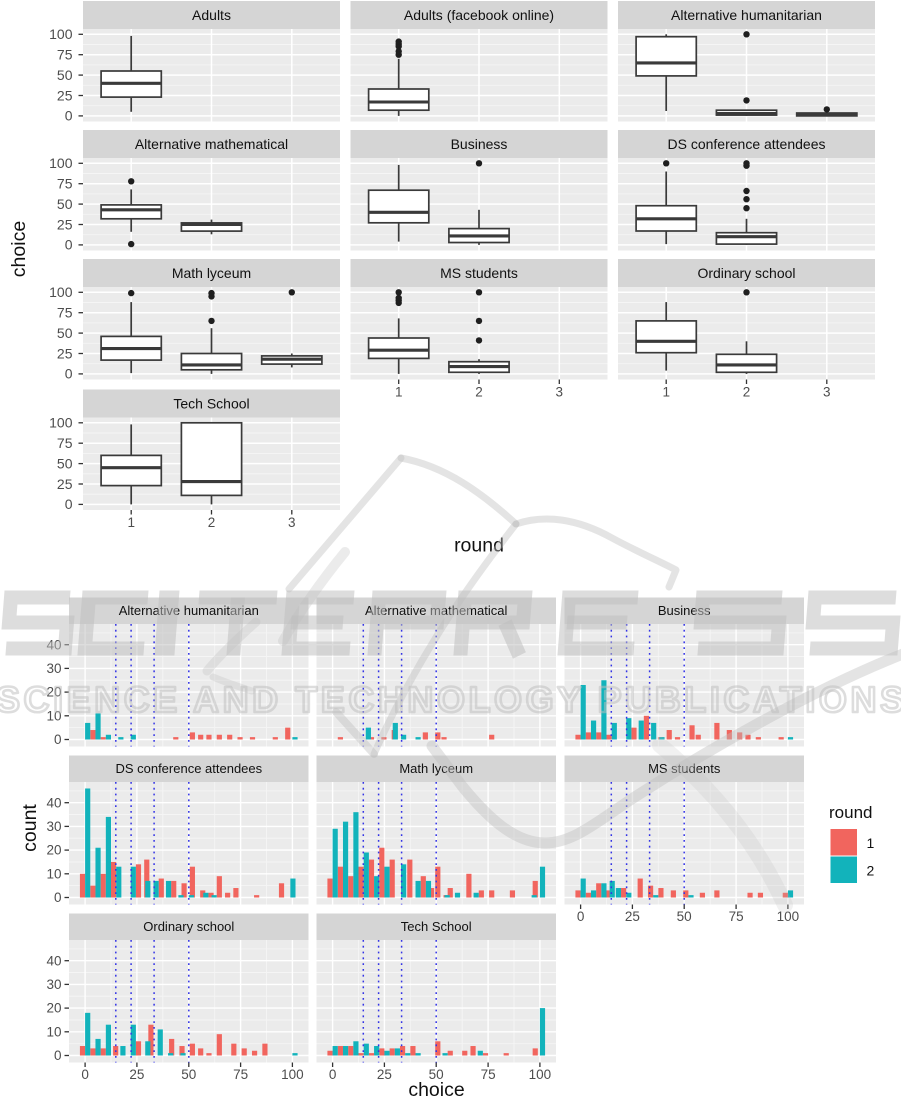 This screenshot has width=901, height=1103. I want to click on svg-text: Adults, so click(211, 15).